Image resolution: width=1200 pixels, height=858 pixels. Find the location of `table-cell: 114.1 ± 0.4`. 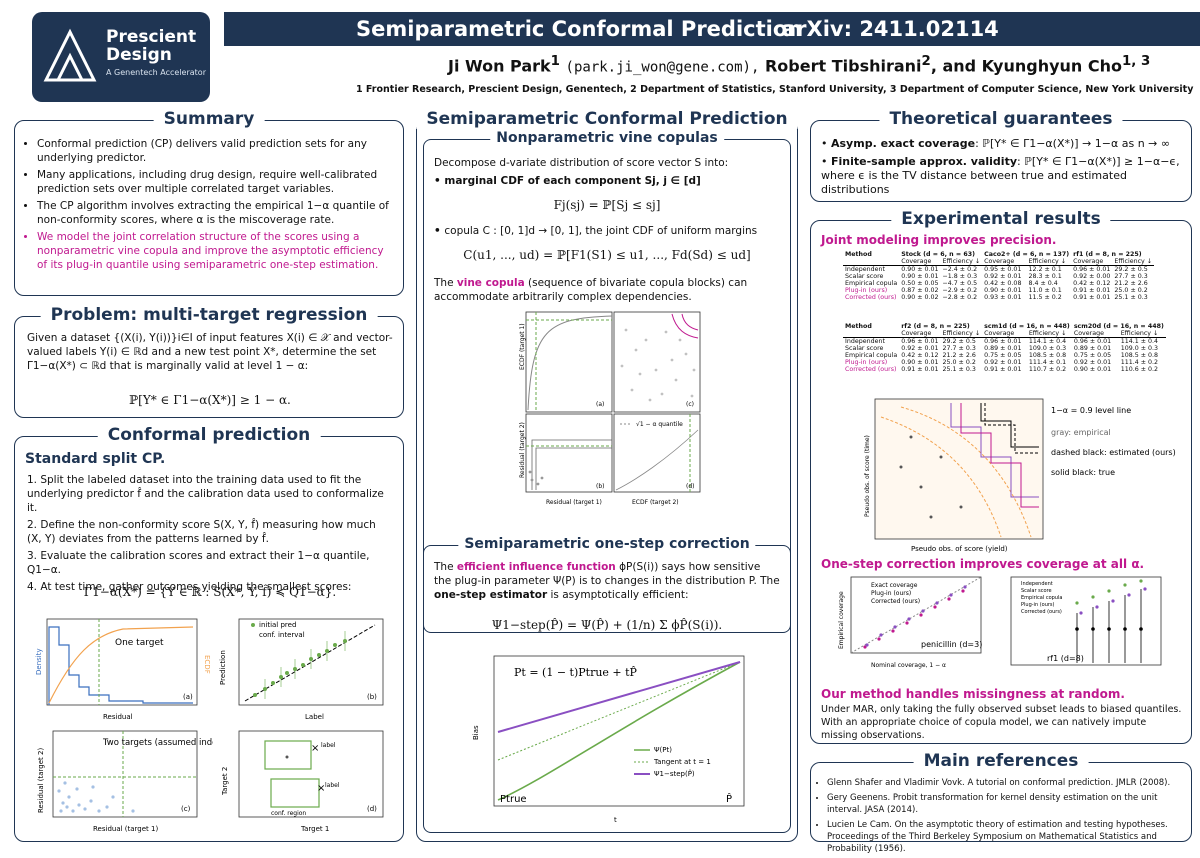

table-cell: 114.1 ± 0.4 is located at coordinates (1139, 341).